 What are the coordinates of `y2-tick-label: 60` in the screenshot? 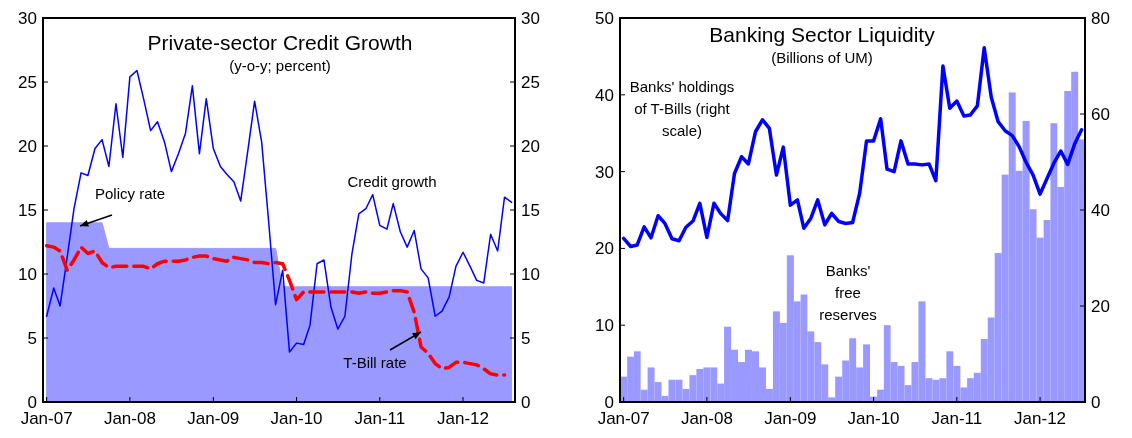 It's located at (1100, 114).